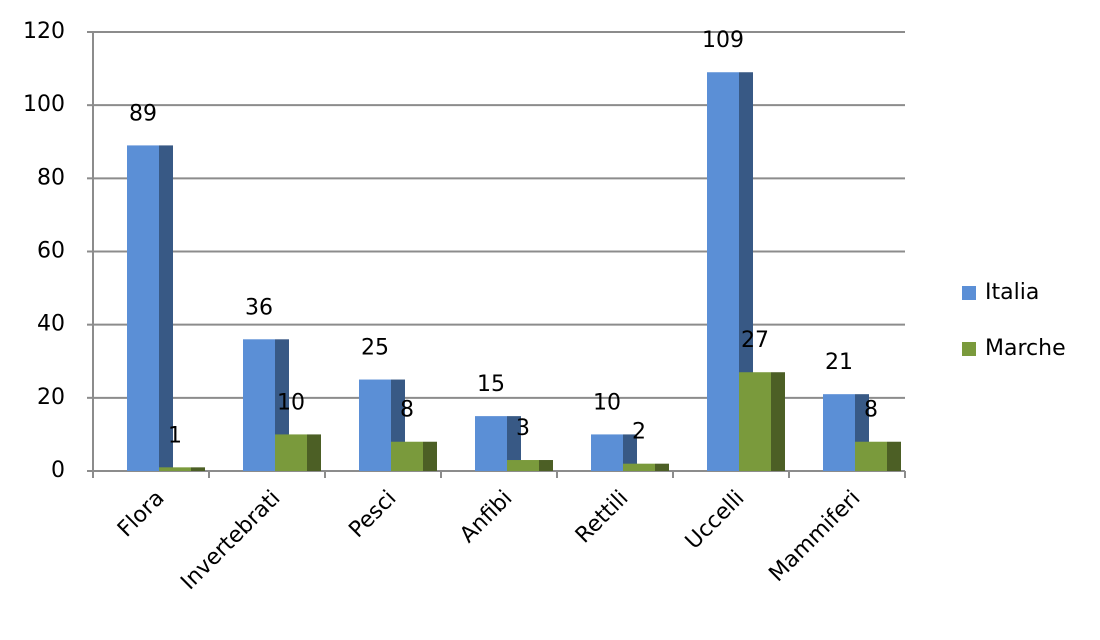 This screenshot has height=640, width=1100. What do you see at coordinates (491, 384) in the screenshot?
I see `data-label: 15` at bounding box center [491, 384].